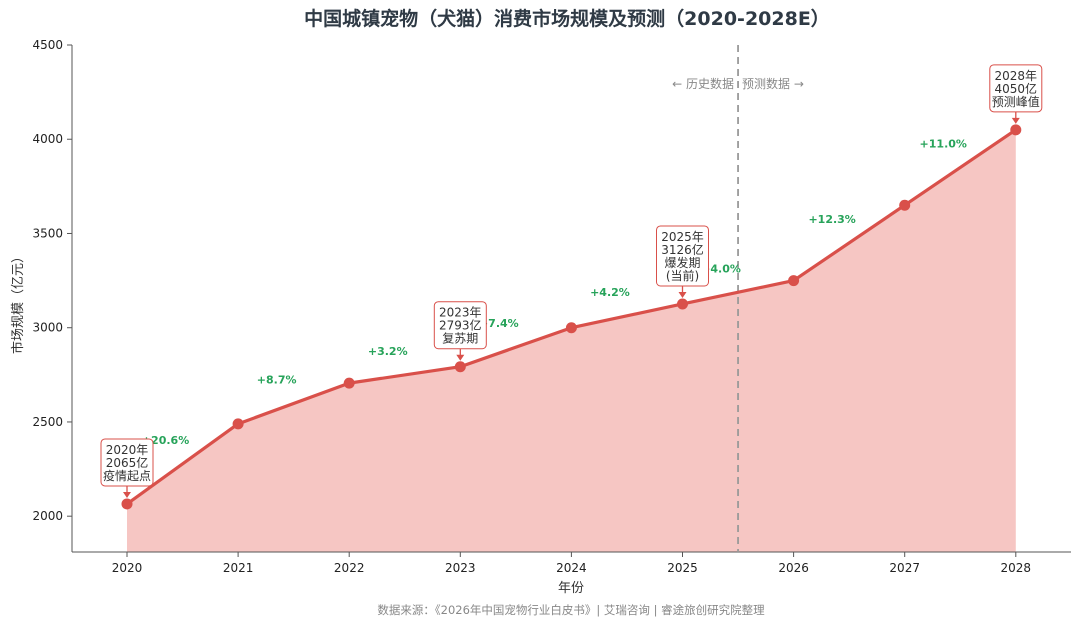 The height and width of the screenshot is (626, 1080). Describe the element at coordinates (499, 323) in the screenshot. I see `growth-rate-label: +7.4%` at that location.